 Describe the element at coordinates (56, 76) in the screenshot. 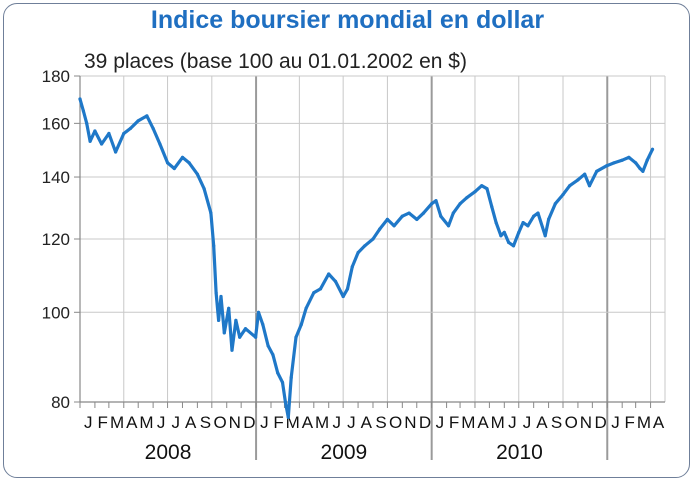

I see `y-tick-label: 180` at that location.